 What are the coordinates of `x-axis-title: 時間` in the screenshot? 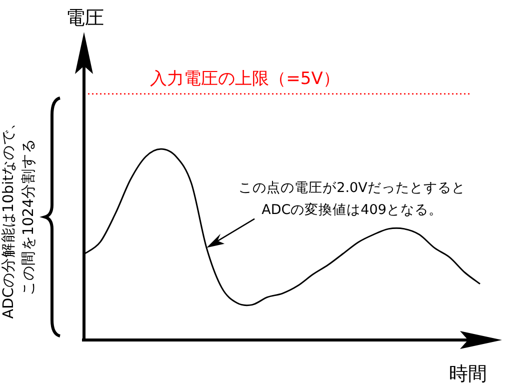 It's located at (468, 374).